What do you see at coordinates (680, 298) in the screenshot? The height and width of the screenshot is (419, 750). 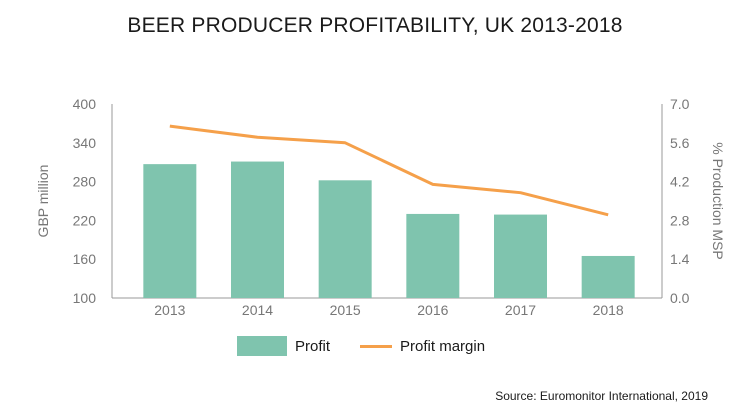 I see `y2-tick-label: 0.0` at bounding box center [680, 298].